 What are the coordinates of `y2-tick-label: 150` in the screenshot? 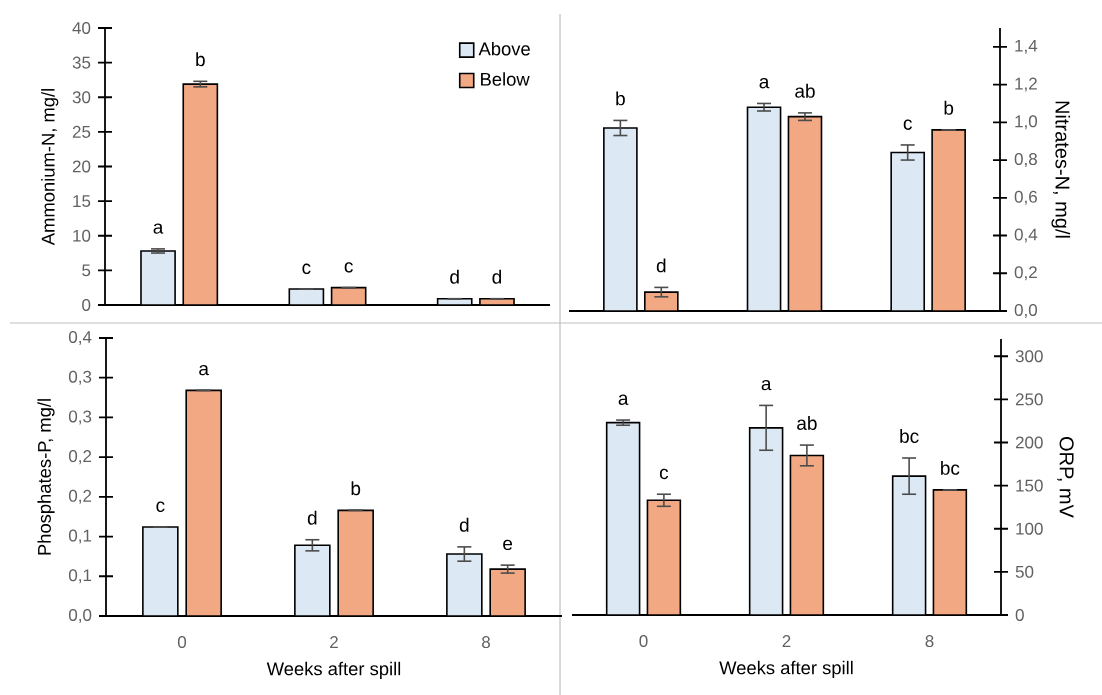 It's located at (1029, 485).